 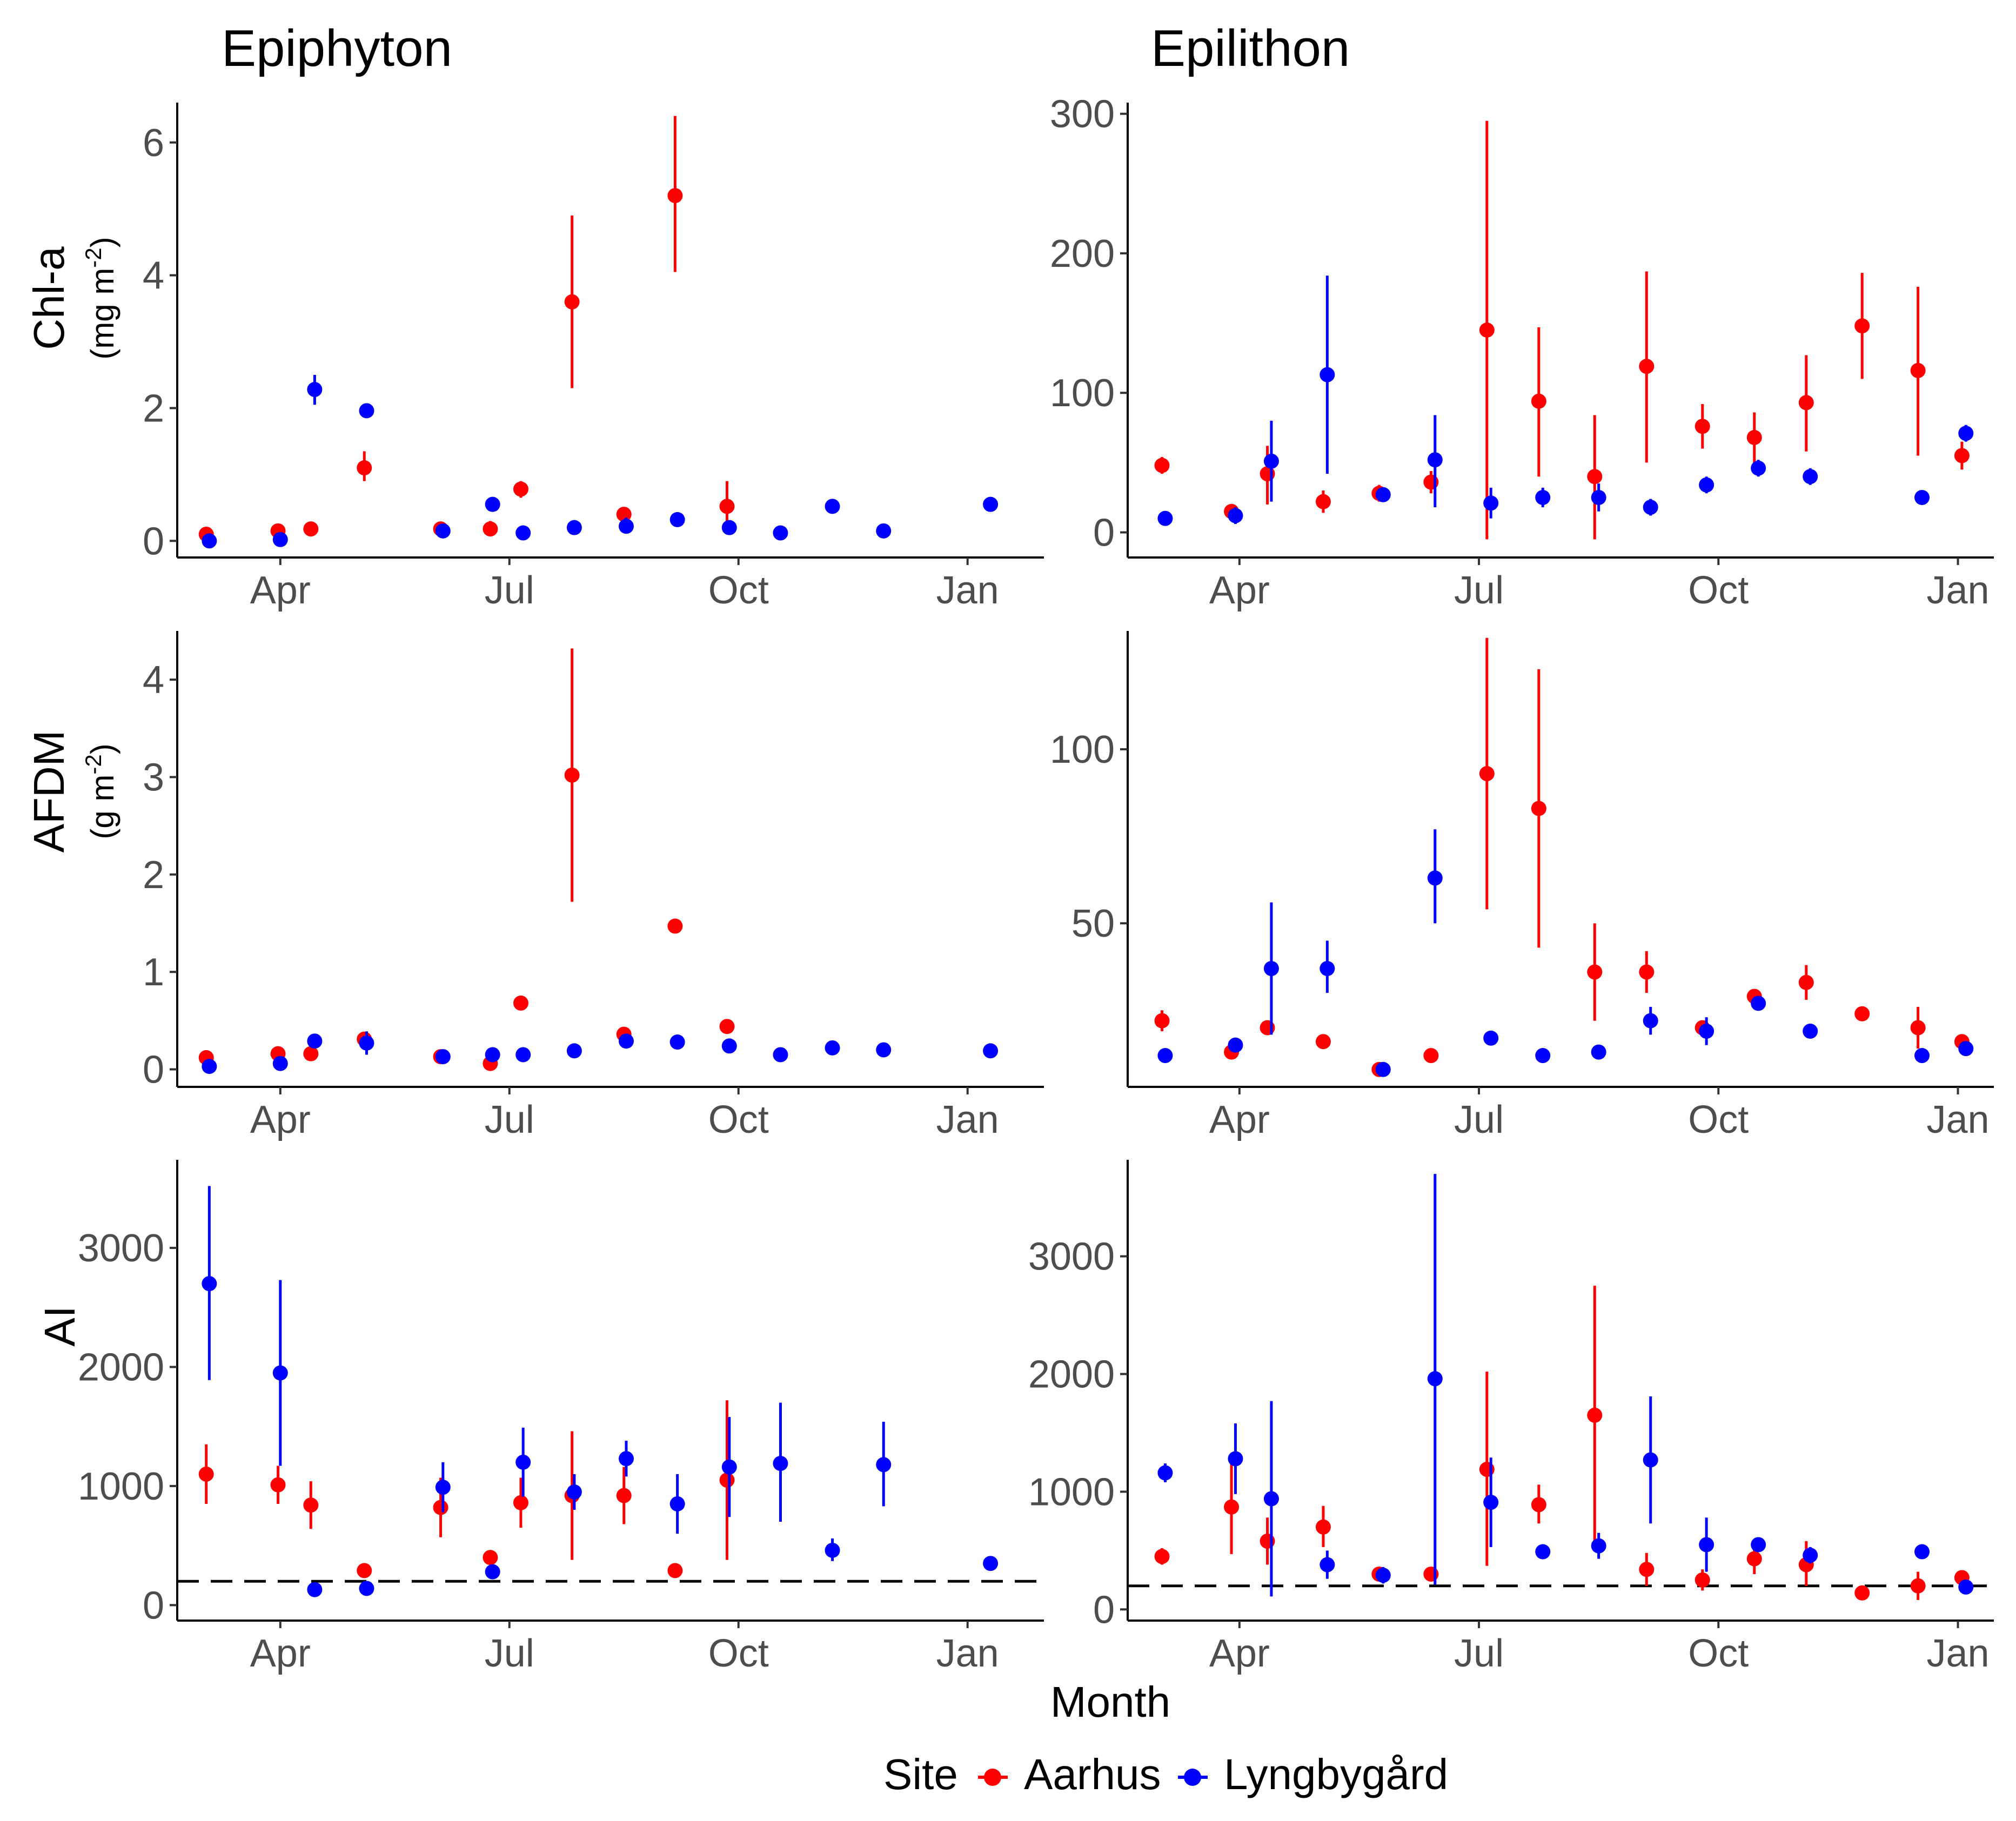 I want to click on row-unit-chla: (mg m-2), so click(x=101, y=298).